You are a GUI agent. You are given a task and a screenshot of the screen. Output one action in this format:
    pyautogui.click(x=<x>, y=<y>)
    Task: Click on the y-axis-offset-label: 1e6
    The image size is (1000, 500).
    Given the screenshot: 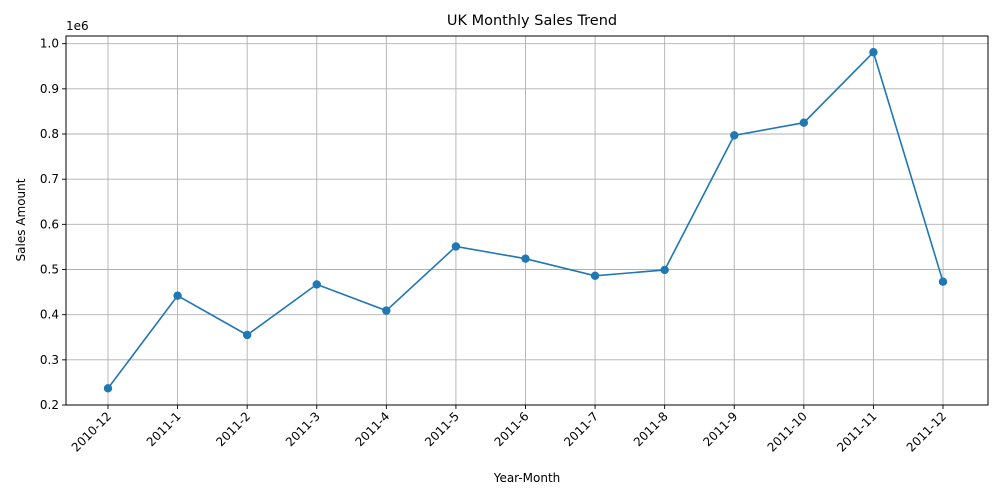 What is the action you would take?
    pyautogui.click(x=77, y=26)
    